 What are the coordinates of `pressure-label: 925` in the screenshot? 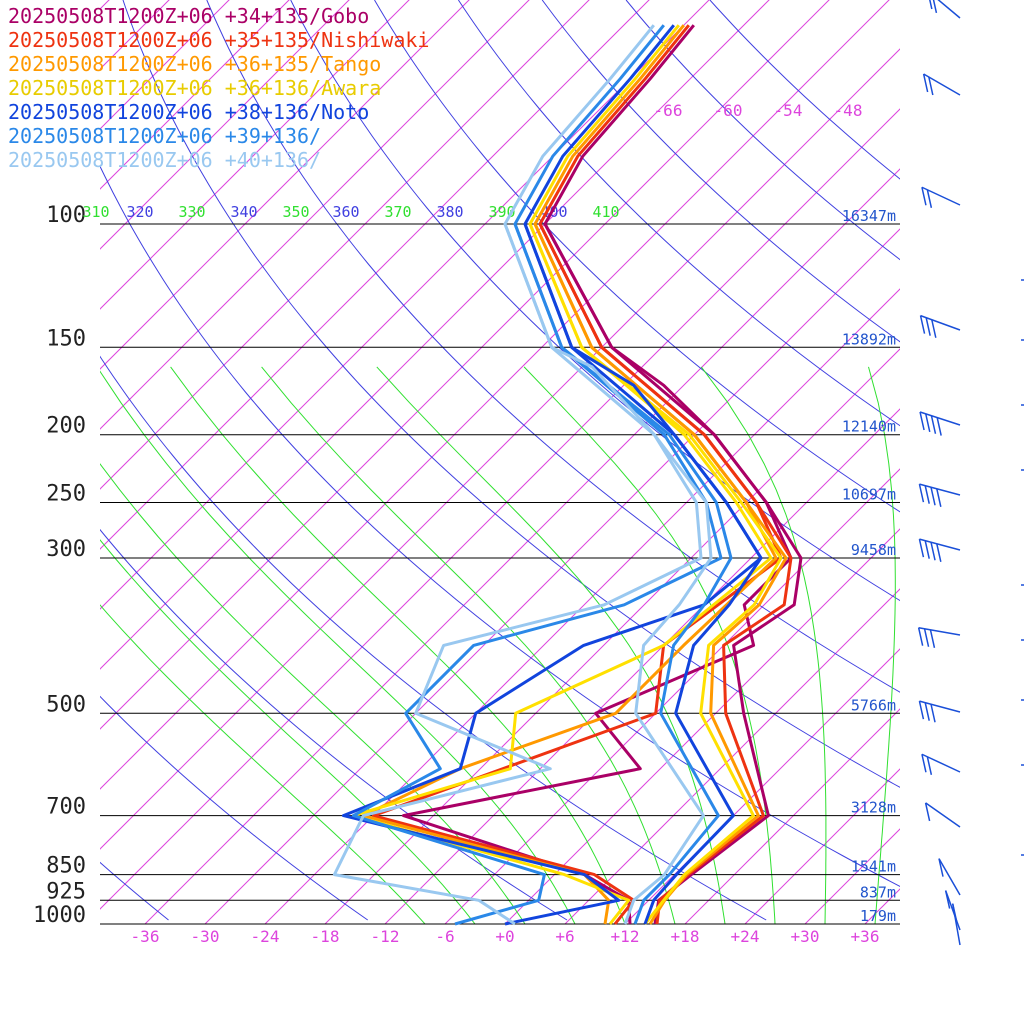 It's located at (66, 891).